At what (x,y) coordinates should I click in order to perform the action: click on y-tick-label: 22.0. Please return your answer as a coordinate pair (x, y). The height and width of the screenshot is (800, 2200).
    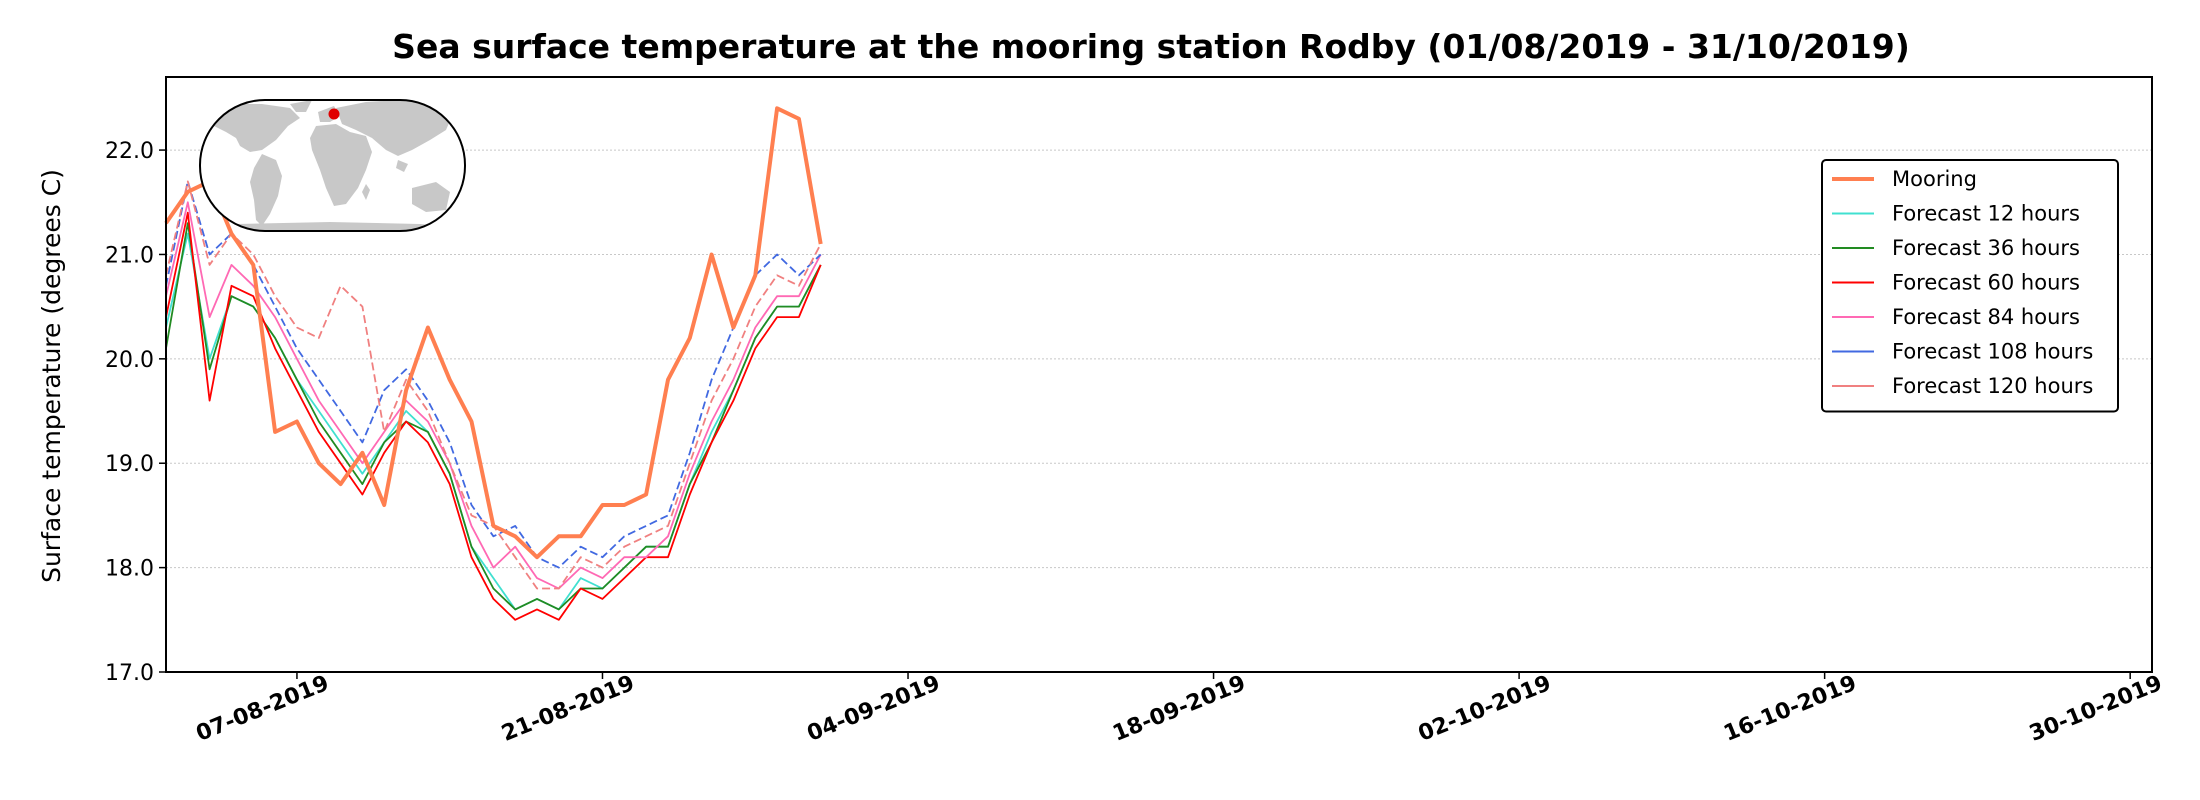
    Looking at the image, I should click on (129, 151).